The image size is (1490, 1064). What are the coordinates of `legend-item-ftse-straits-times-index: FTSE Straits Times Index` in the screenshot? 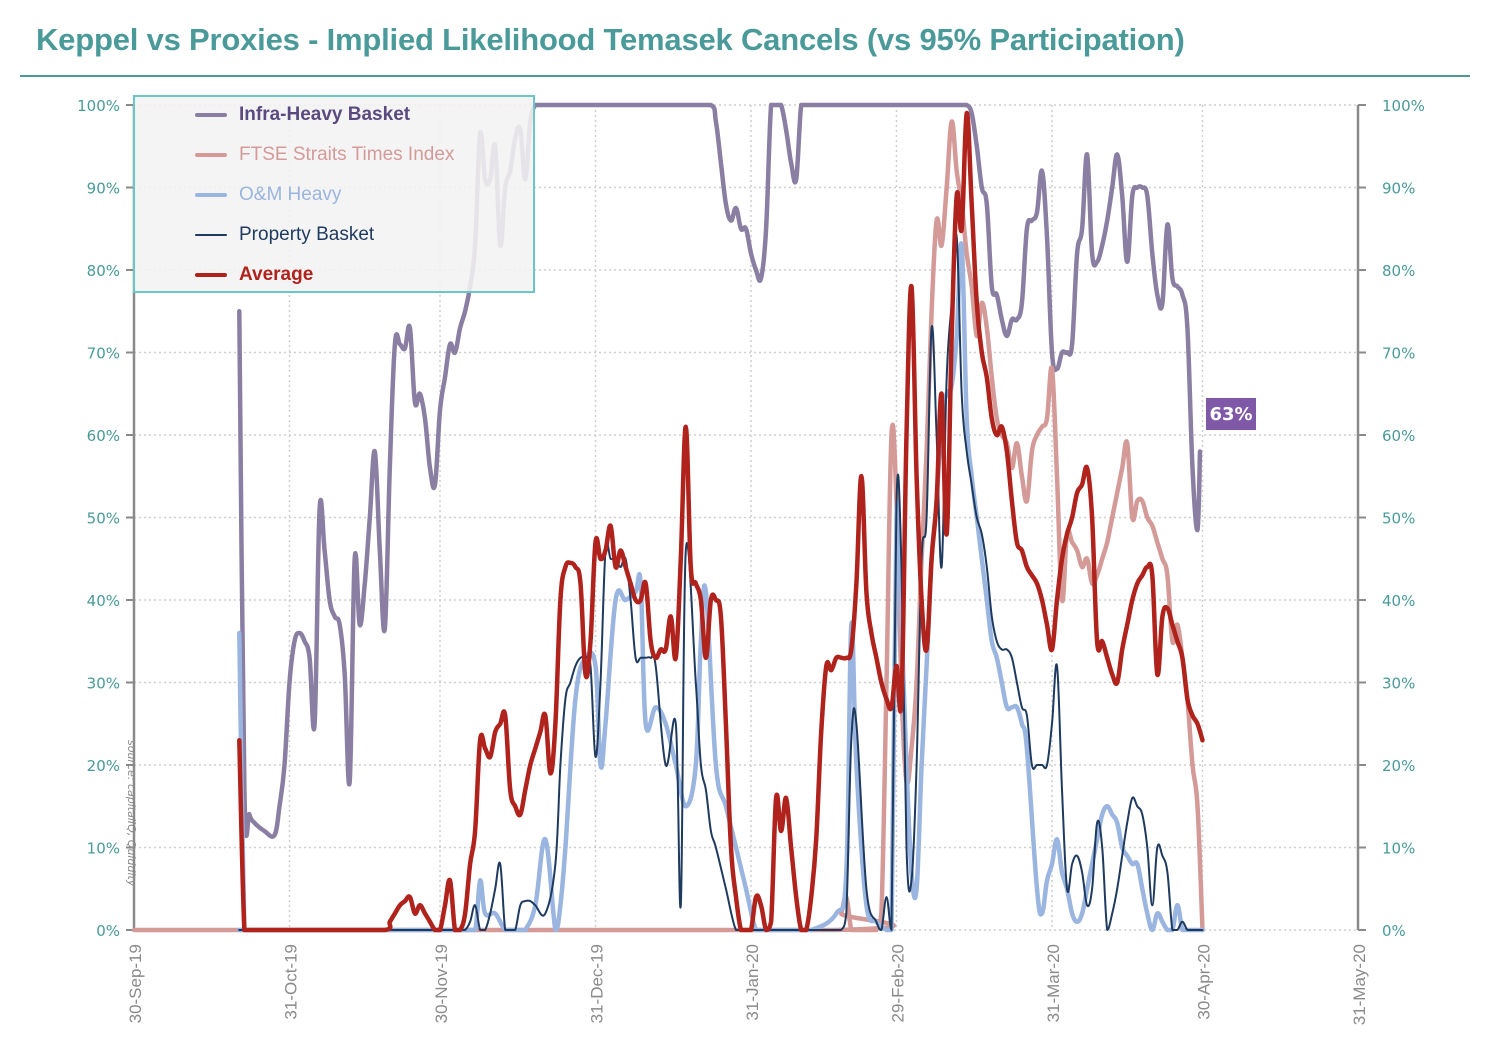 It's located at (324, 155).